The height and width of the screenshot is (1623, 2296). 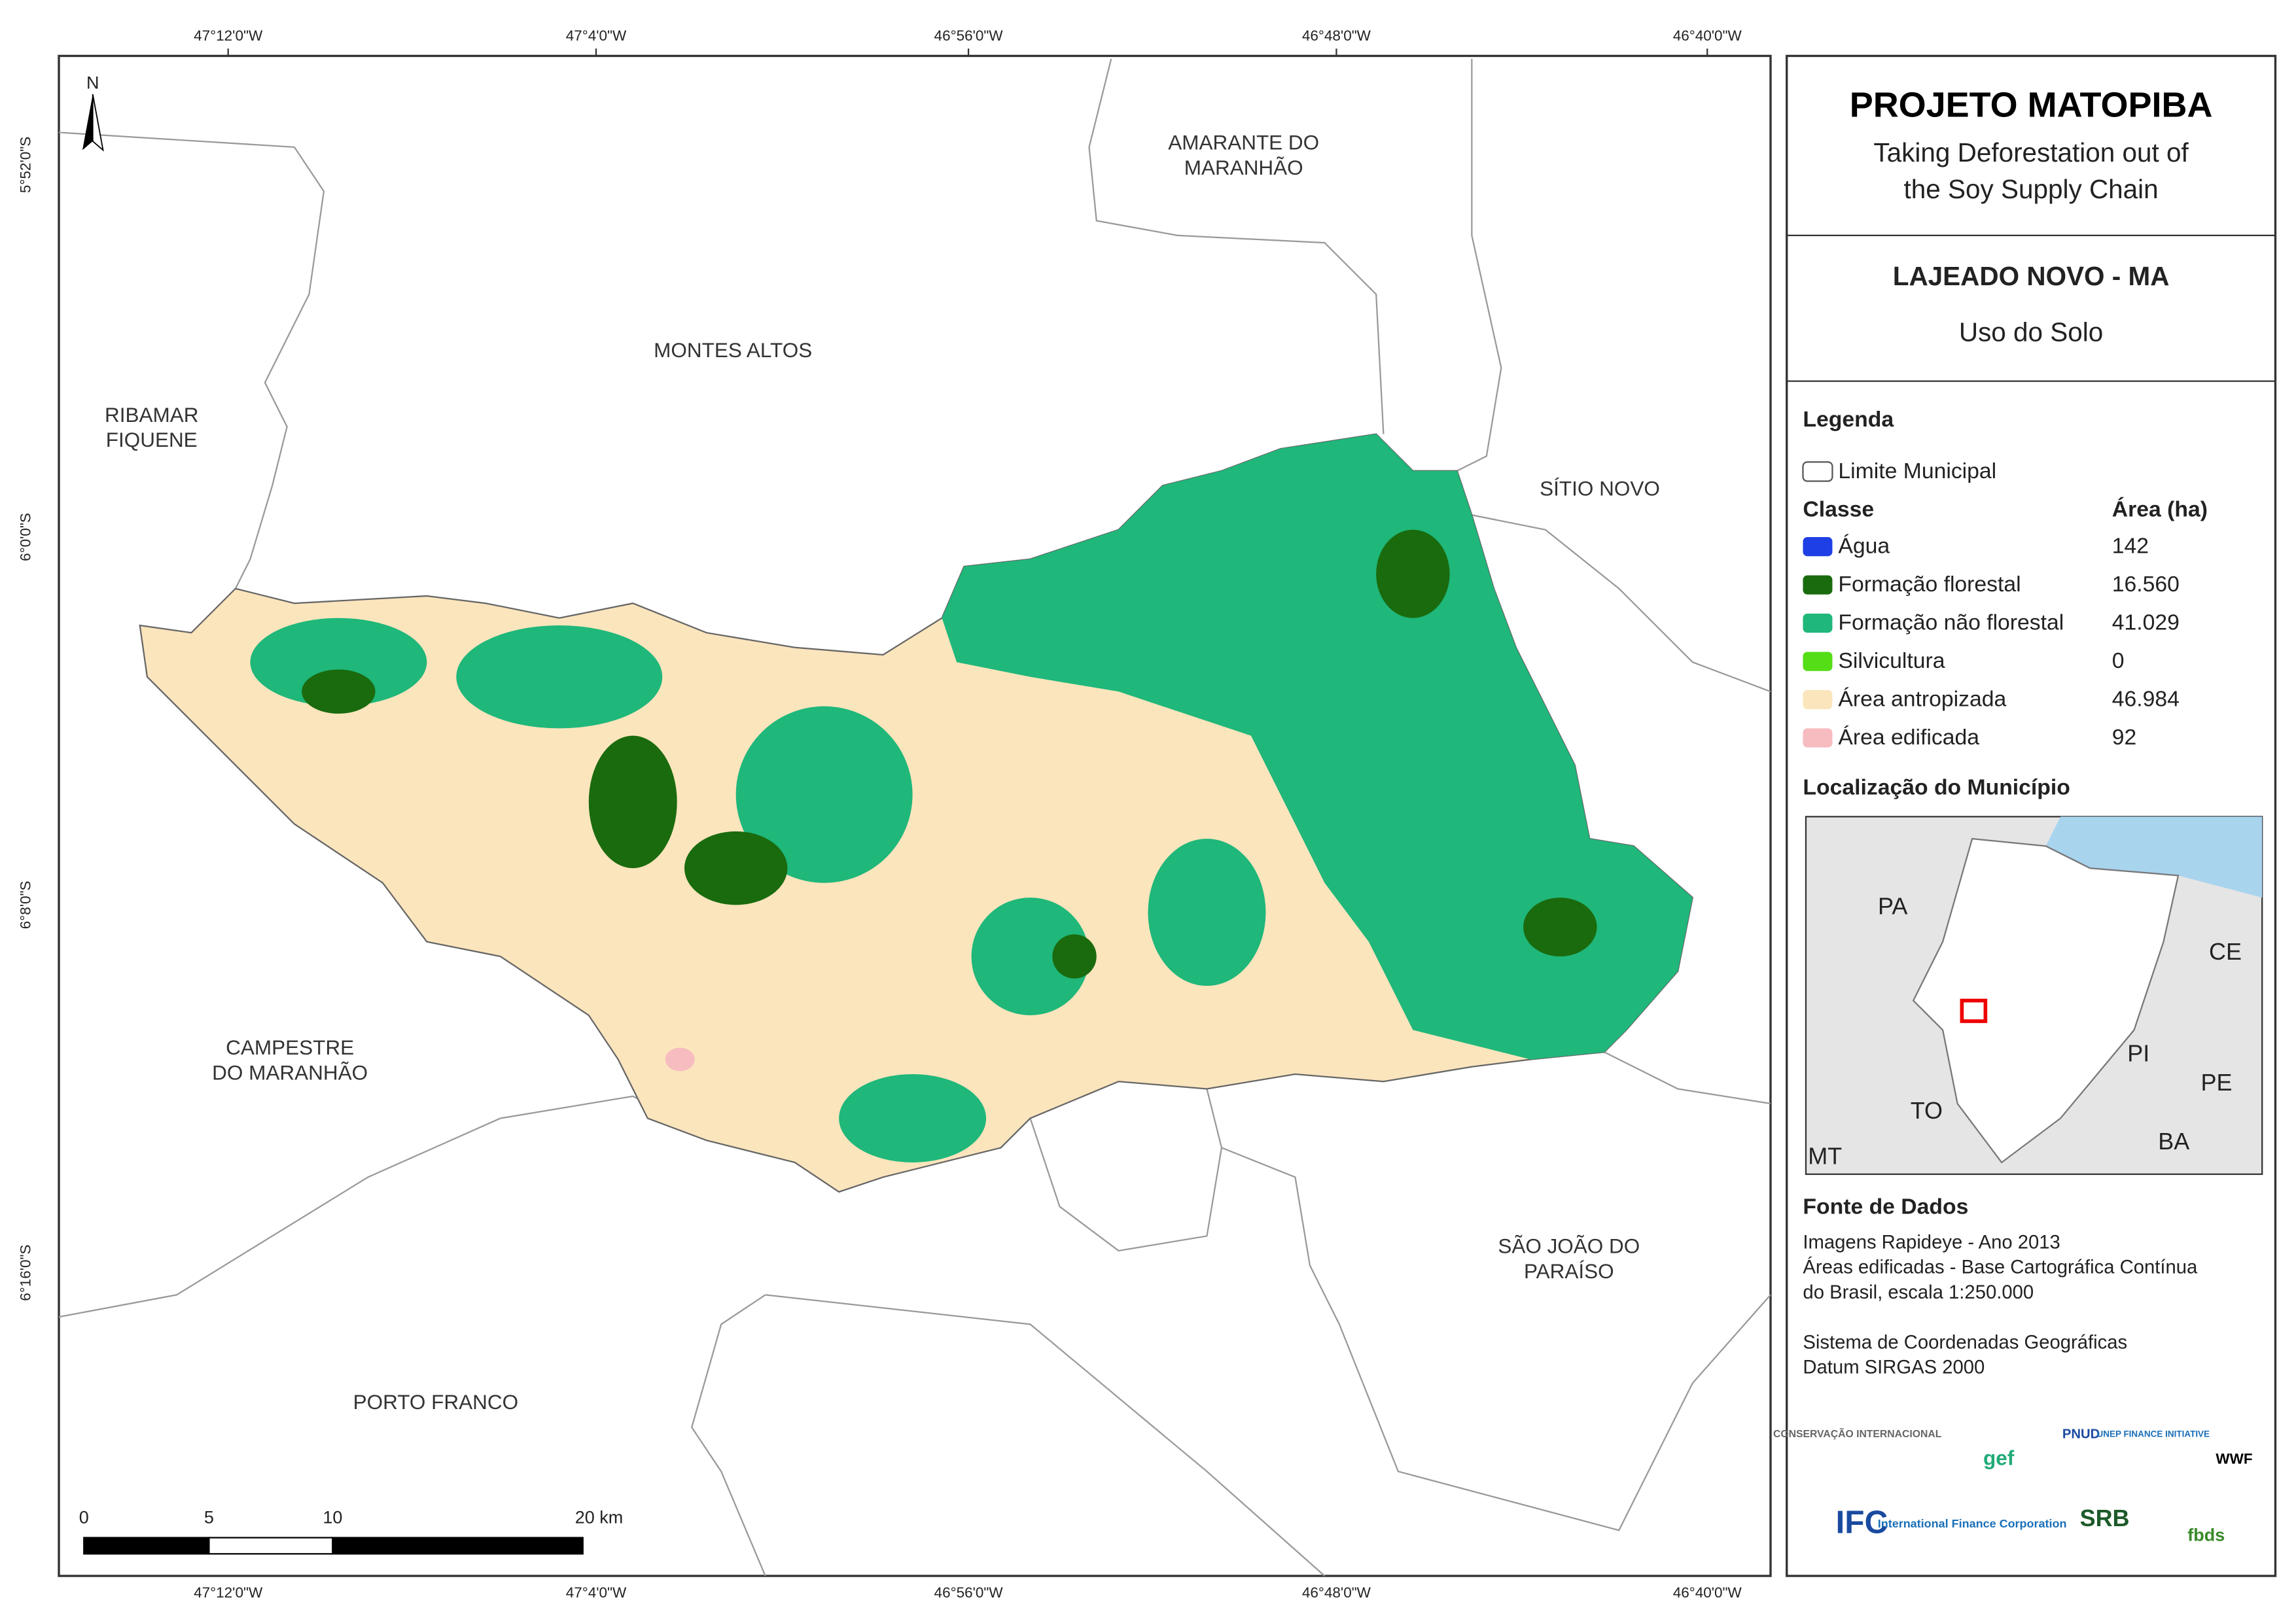 What do you see at coordinates (2153, 1434) in the screenshot?
I see `logo: UNEP FINANCE INITIATIVE` at bounding box center [2153, 1434].